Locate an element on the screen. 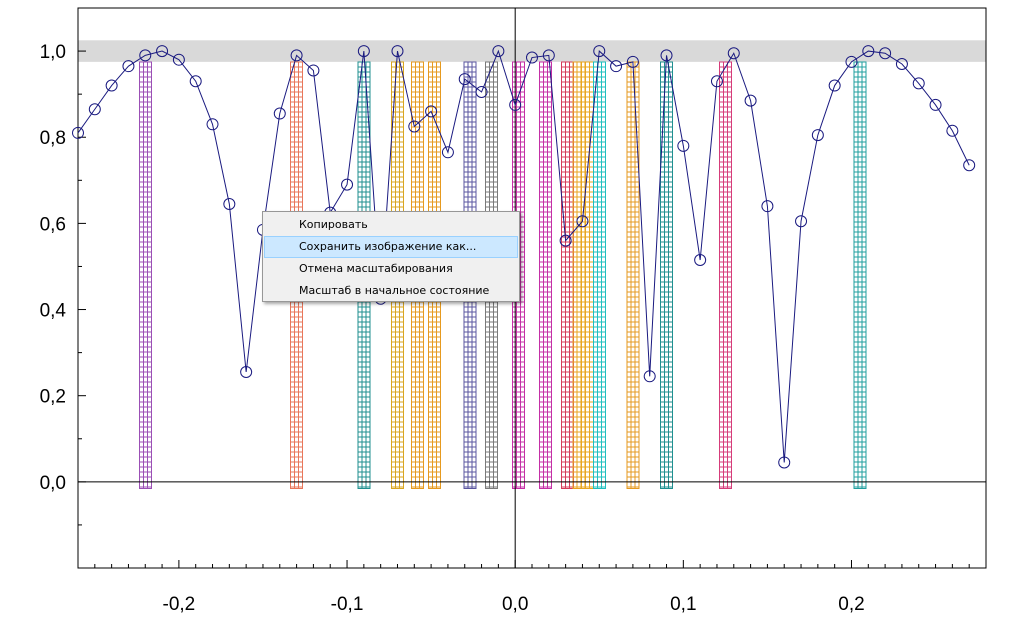 This screenshot has width=1026, height=626. reference-band-layer is located at coordinates (532, 51).